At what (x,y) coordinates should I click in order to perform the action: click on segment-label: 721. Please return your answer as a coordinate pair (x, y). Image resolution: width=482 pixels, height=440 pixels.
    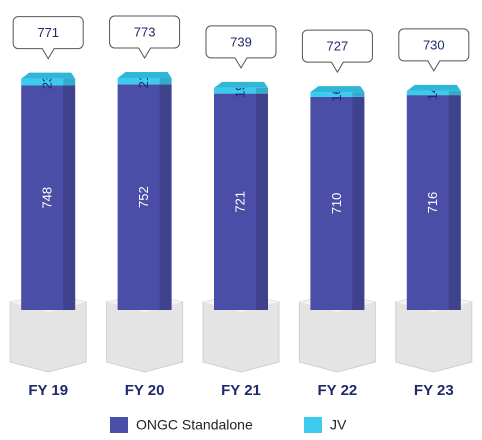
    Looking at the image, I should click on (239, 202).